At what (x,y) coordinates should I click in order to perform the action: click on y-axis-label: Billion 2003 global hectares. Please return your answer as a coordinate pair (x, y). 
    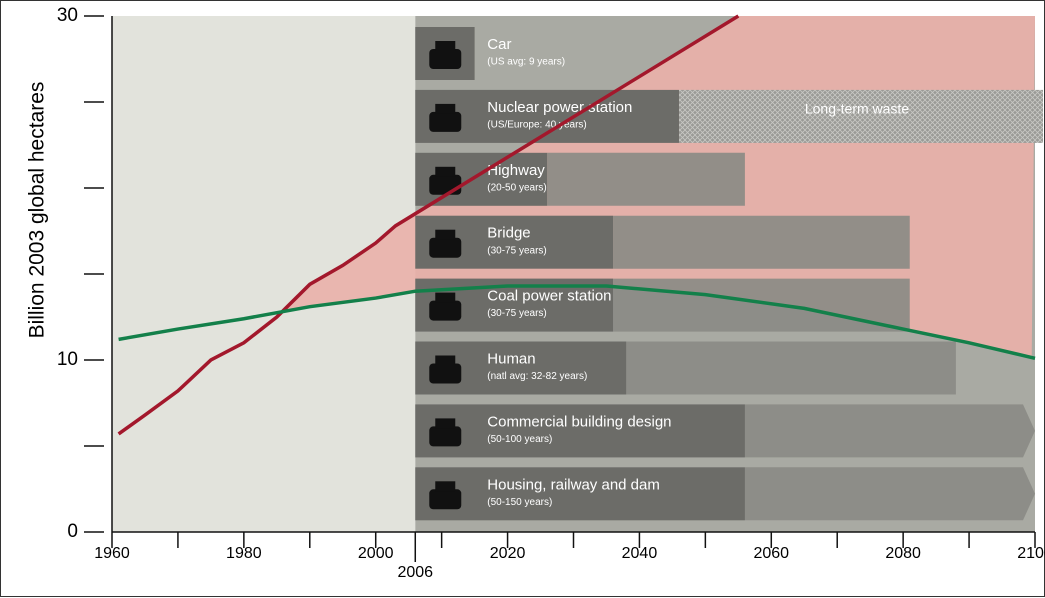
    Looking at the image, I should click on (37, 210).